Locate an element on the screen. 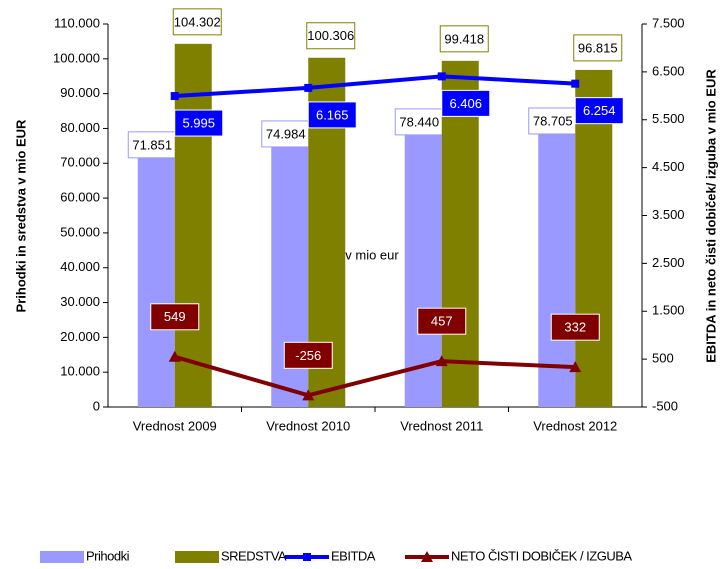 This screenshot has height=569, width=726. legend-label: NETO ČISTI DOBIČEK / IZGUBA is located at coordinates (541, 555).